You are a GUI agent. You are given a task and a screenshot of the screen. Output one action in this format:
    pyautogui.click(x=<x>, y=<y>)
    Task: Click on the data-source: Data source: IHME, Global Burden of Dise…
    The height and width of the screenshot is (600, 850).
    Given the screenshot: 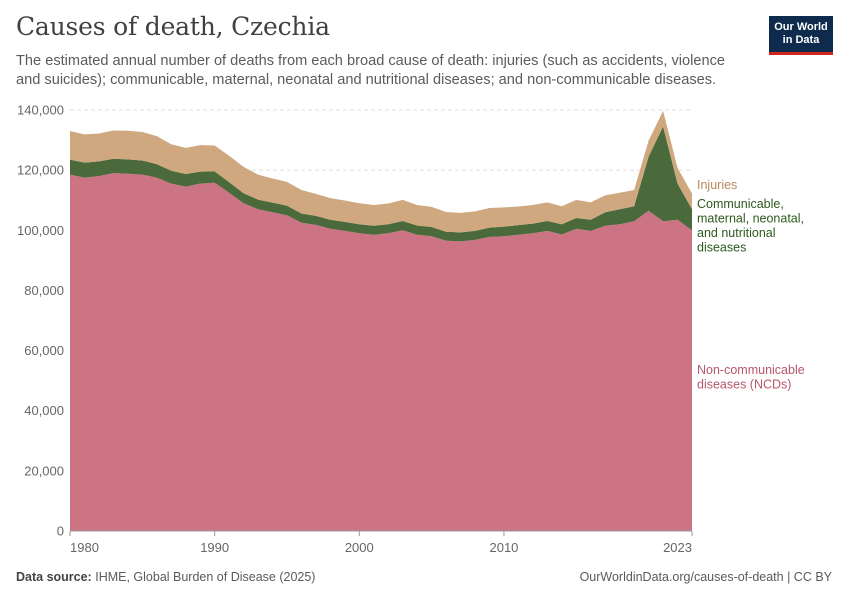 What is the action you would take?
    pyautogui.click(x=165, y=577)
    